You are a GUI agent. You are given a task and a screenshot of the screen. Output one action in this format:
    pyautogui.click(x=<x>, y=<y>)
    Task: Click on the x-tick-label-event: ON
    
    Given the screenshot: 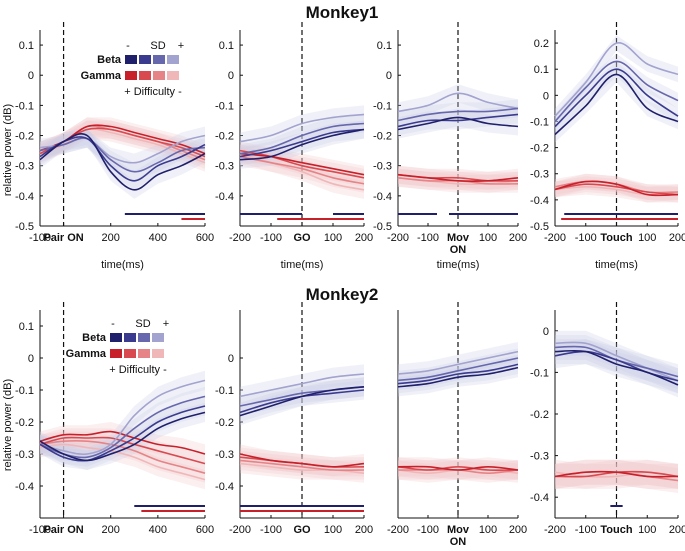 What is the action you would take?
    pyautogui.click(x=458, y=250)
    